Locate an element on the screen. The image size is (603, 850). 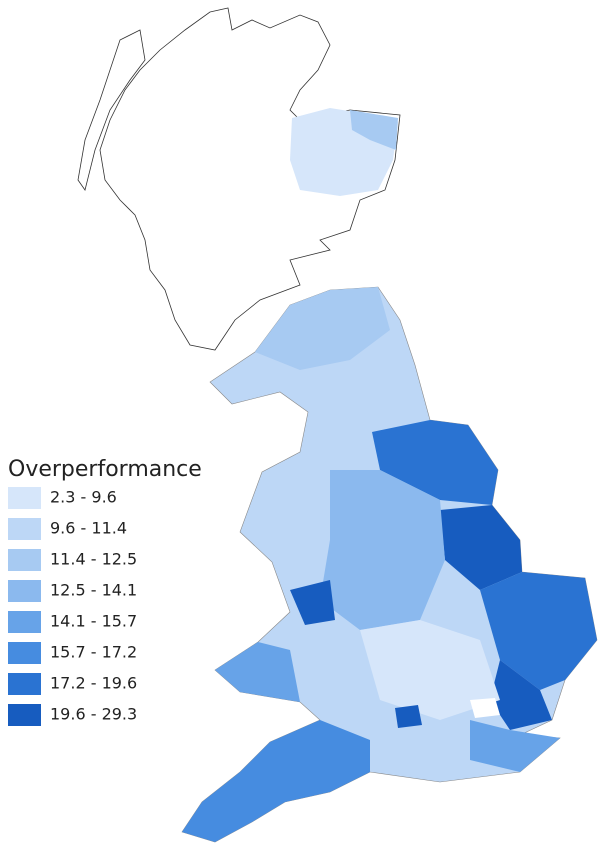
region-lincolnshire is located at coordinates (481, 547).